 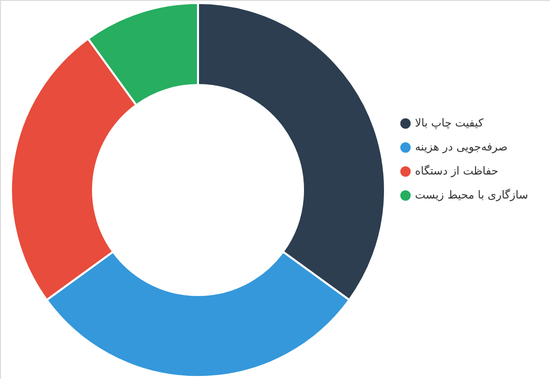 I want to click on legend-label: کیفیت چاپ بالا, so click(x=449, y=123).